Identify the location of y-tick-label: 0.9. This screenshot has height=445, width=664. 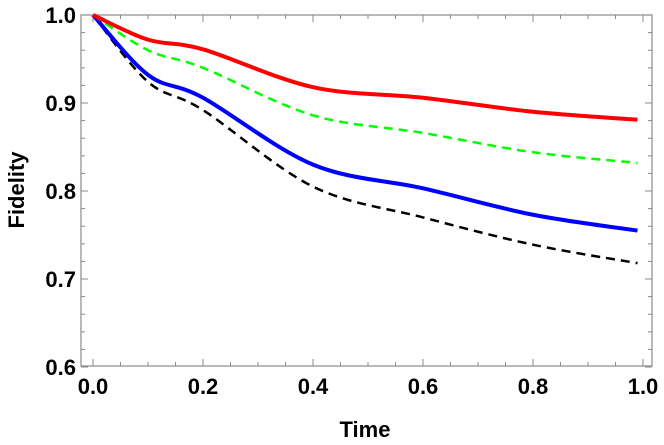
(60, 103).